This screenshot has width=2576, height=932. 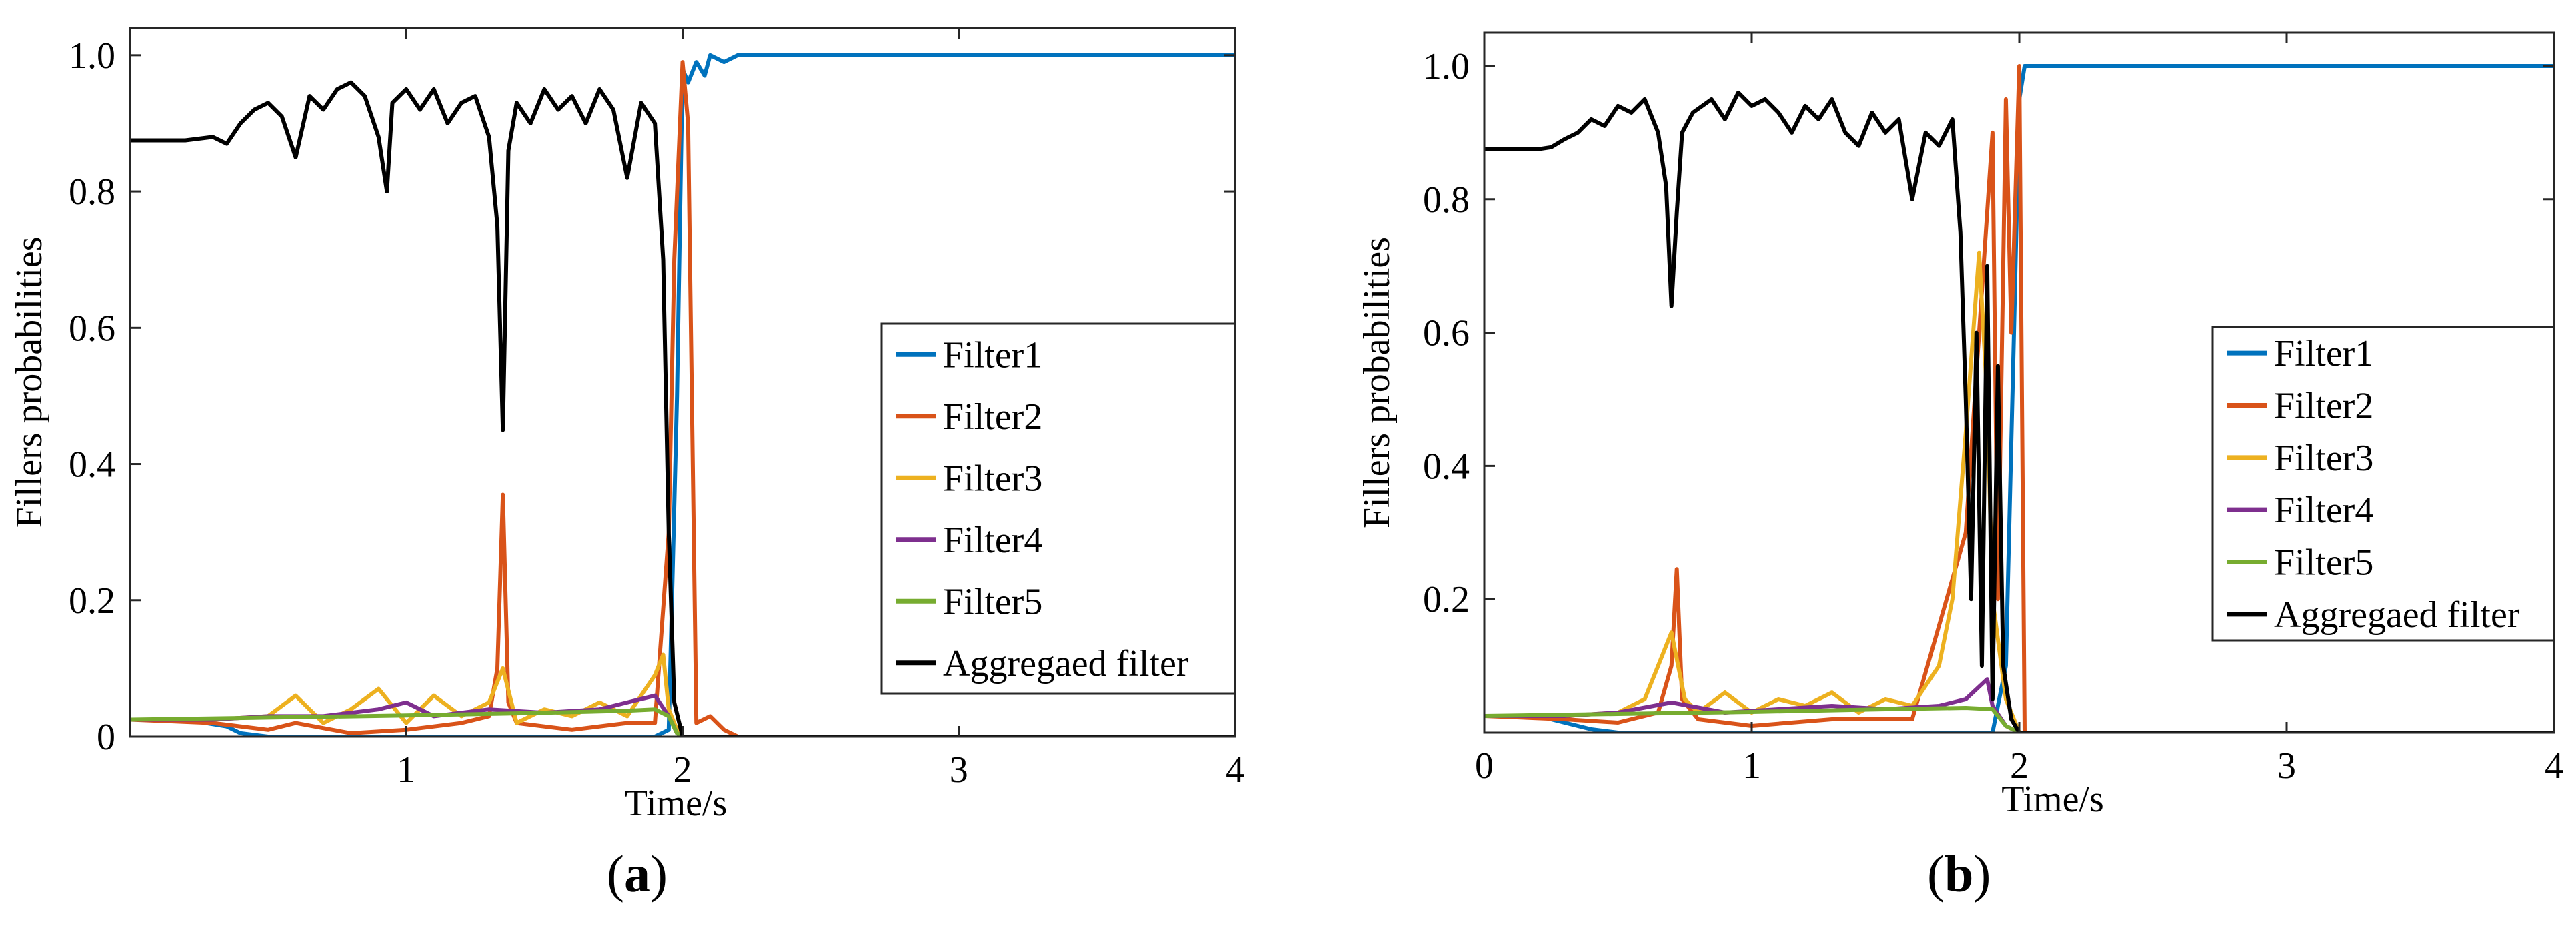 I want to click on panel-caption-b: (b), so click(x=1959, y=874).